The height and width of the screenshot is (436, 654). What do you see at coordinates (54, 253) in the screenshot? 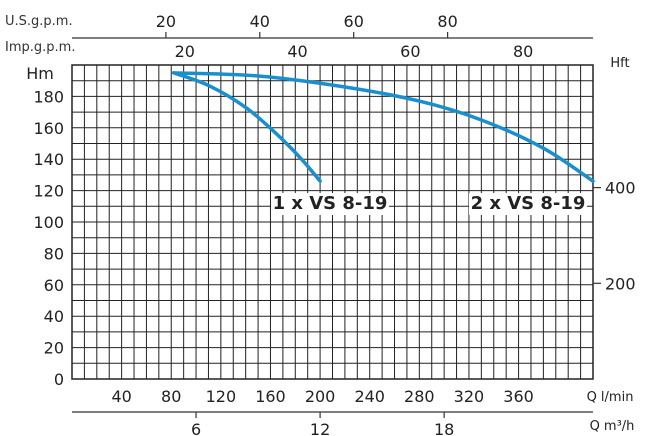
I see `y-tick-label: 80` at bounding box center [54, 253].